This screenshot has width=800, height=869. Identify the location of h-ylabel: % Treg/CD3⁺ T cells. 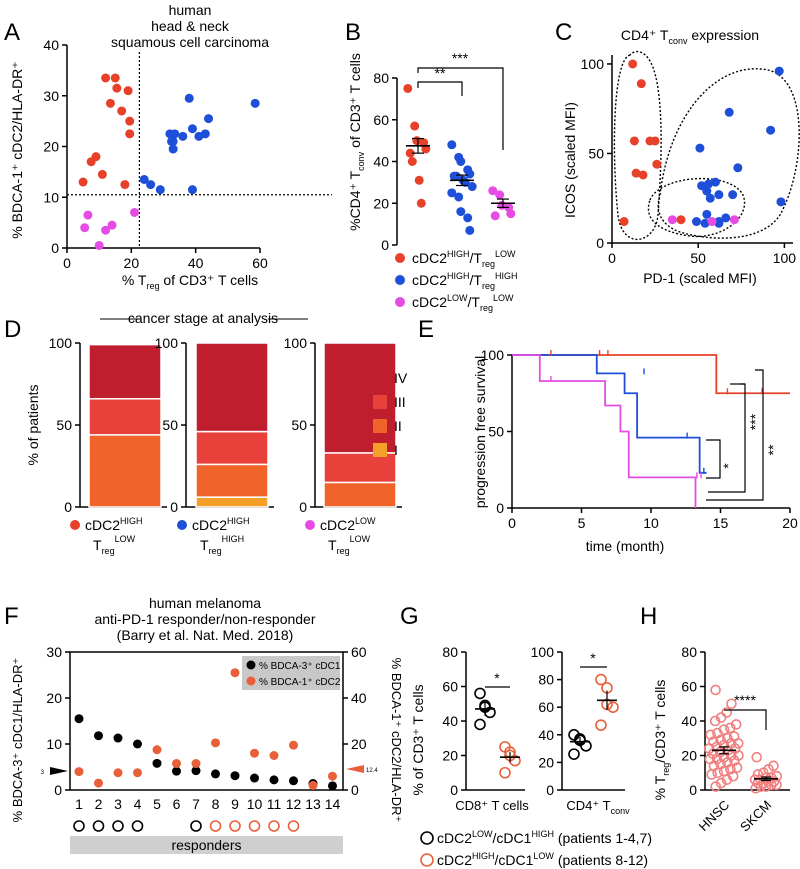
(661, 740).